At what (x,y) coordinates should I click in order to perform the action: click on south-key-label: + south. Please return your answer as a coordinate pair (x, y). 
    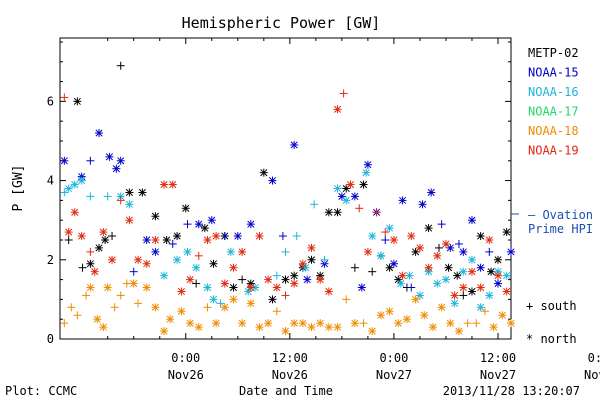
    Looking at the image, I should click on (551, 306).